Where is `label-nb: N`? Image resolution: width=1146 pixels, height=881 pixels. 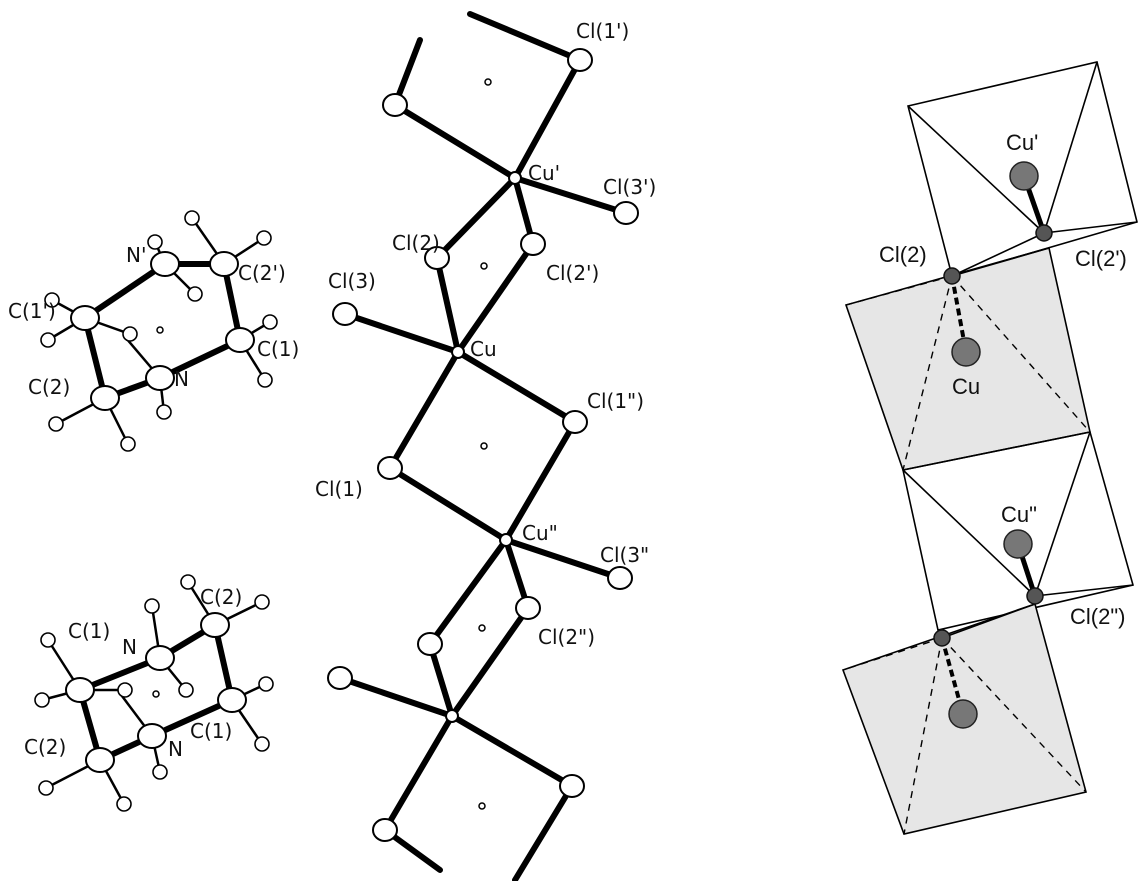 label-nb: N is located at coordinates (175, 749).